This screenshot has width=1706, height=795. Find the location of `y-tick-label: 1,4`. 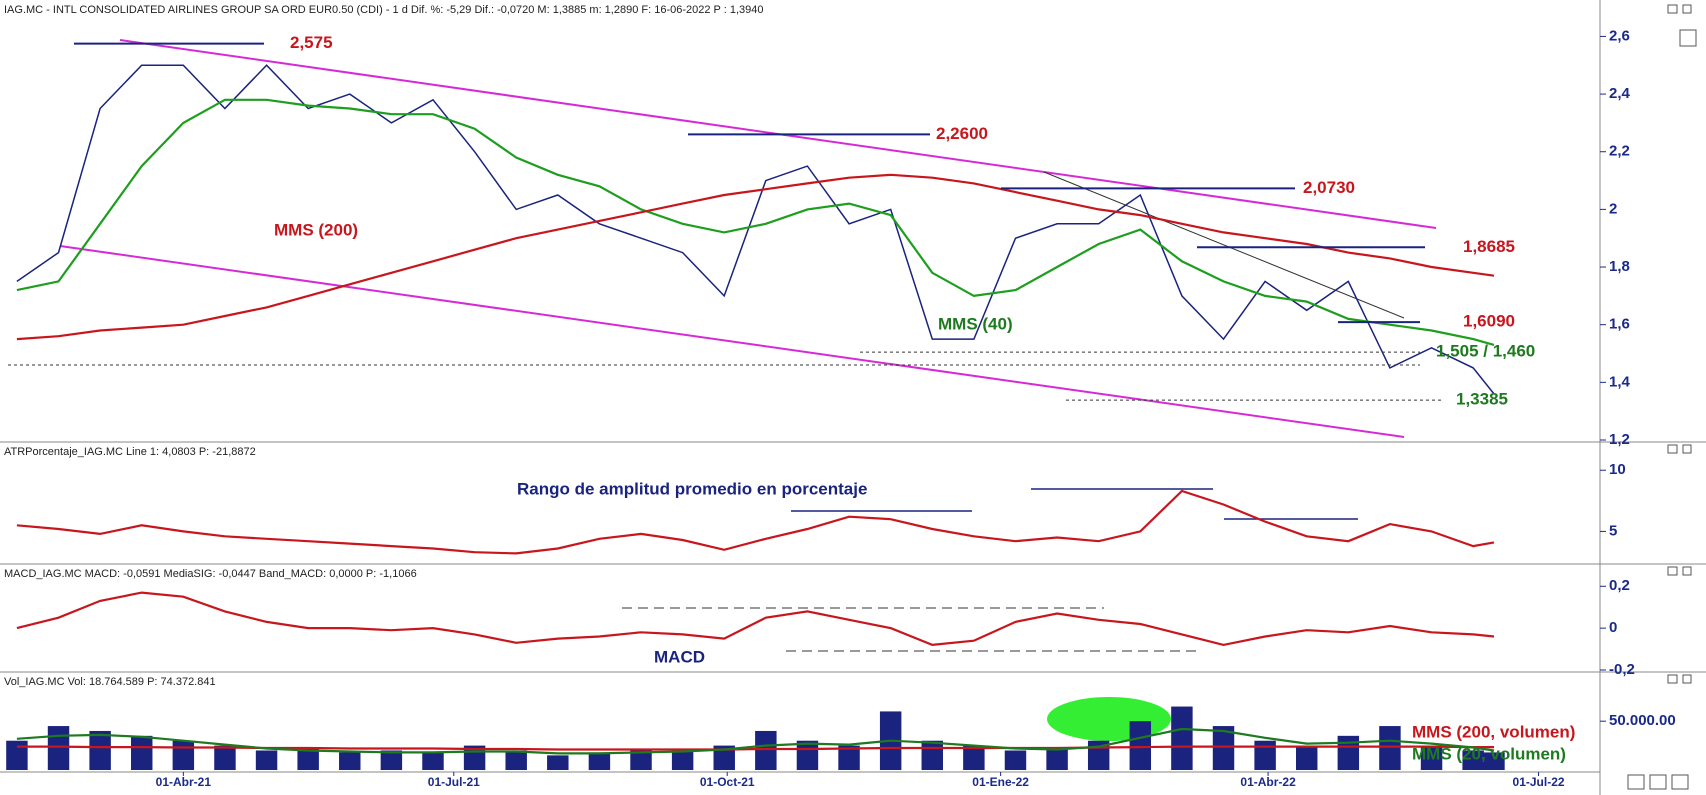

y-tick-label: 1,4 is located at coordinates (1620, 381).